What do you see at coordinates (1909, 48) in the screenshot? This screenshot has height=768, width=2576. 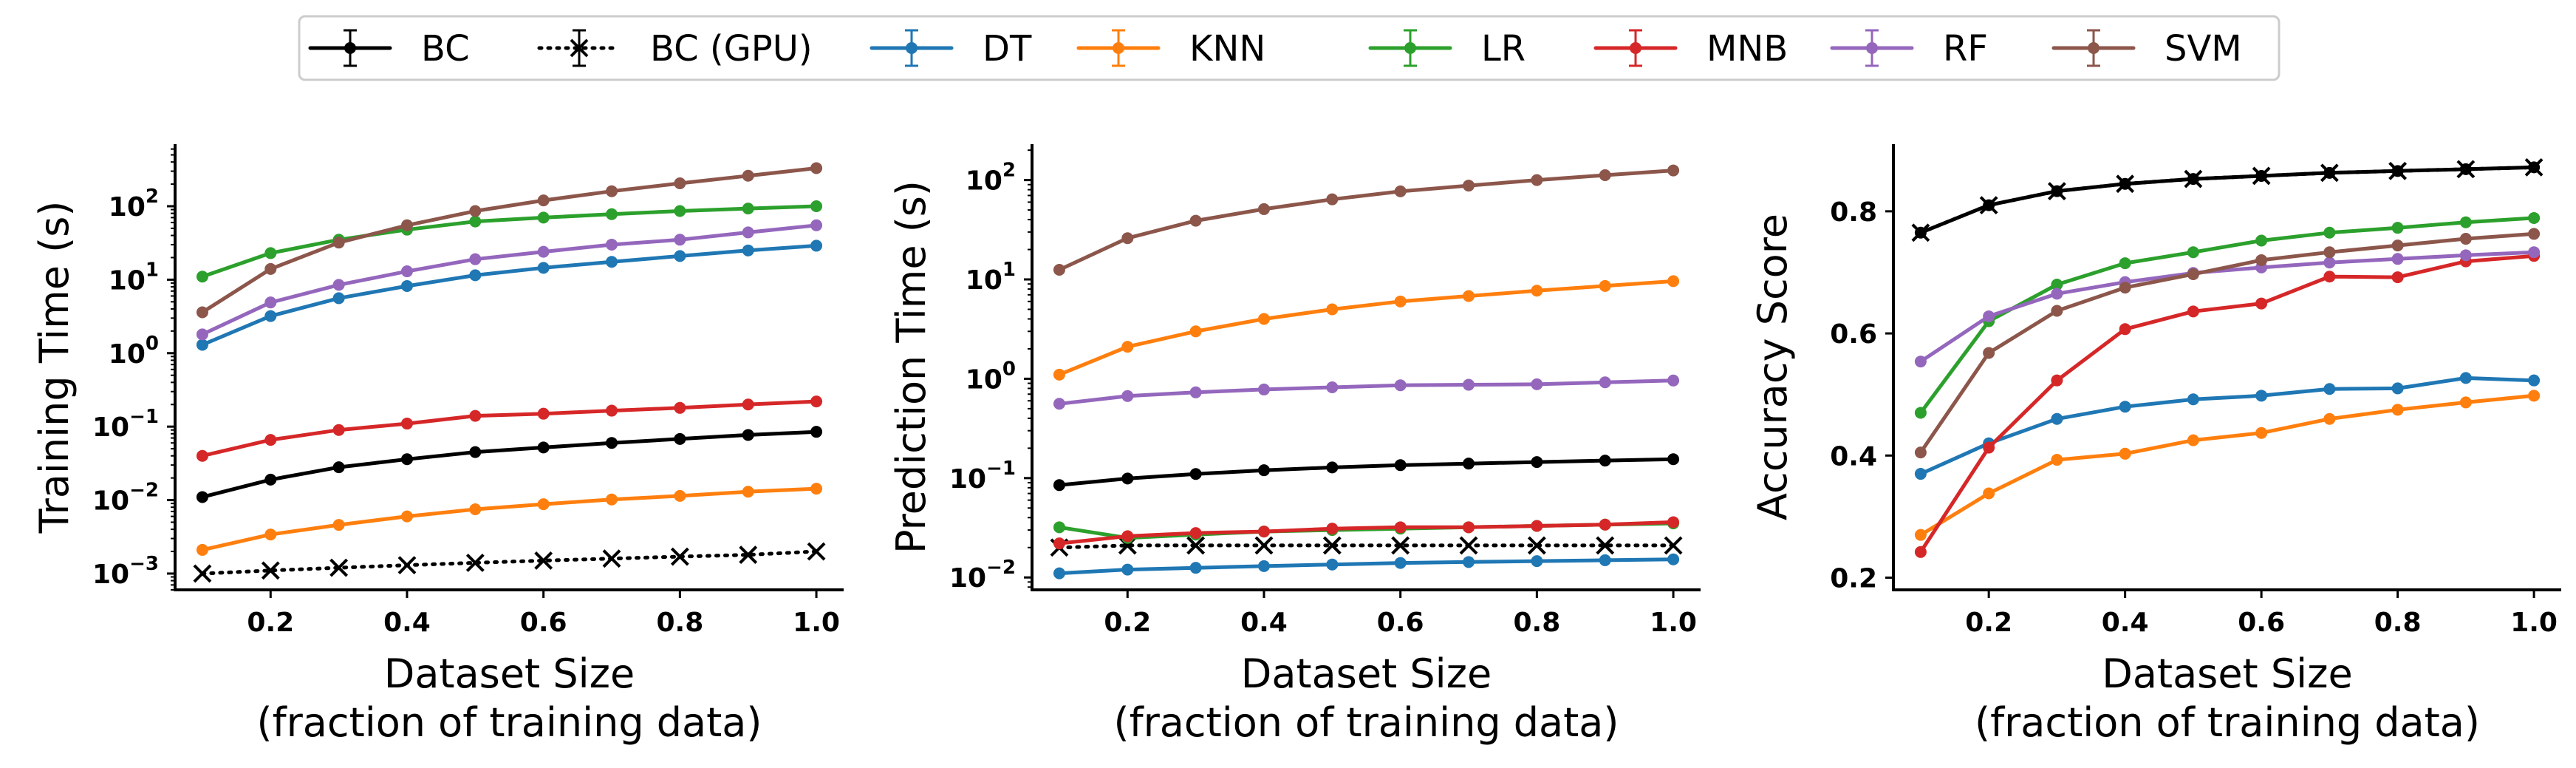 I see `legend-entry-rf: RF` at bounding box center [1909, 48].